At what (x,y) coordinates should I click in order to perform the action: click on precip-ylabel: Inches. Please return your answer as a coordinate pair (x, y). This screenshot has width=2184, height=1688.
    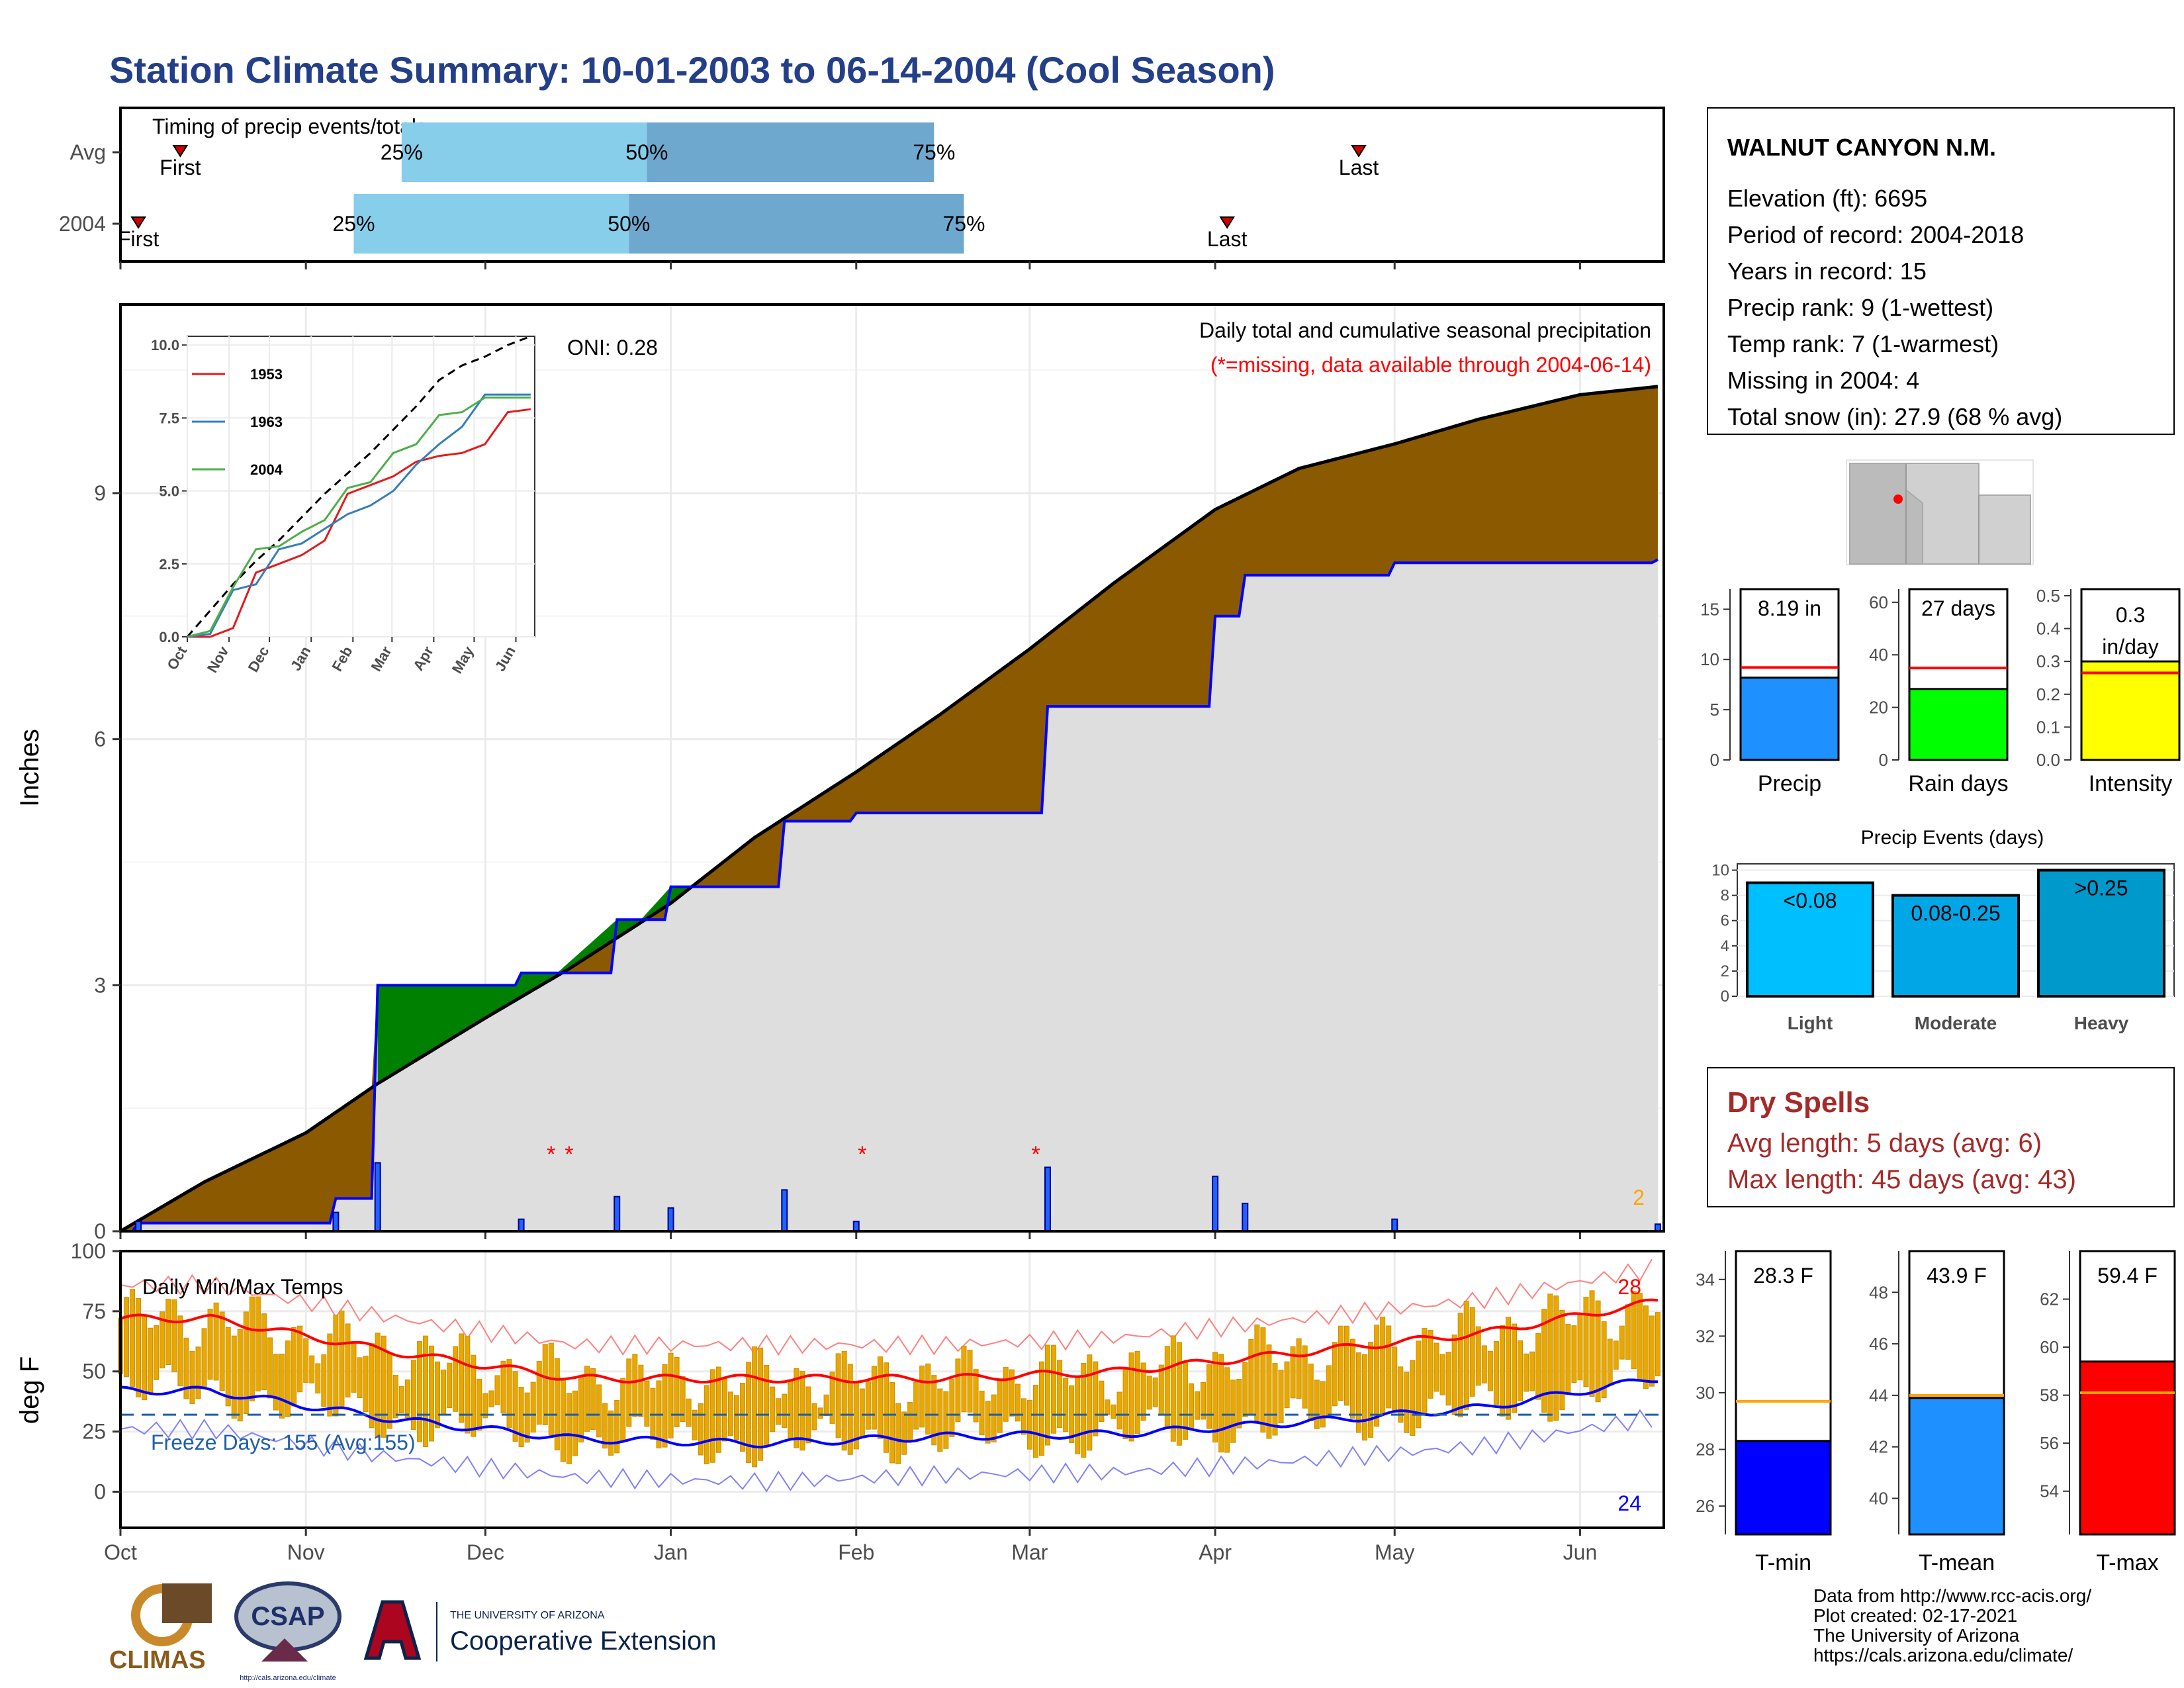
    Looking at the image, I should click on (30, 768).